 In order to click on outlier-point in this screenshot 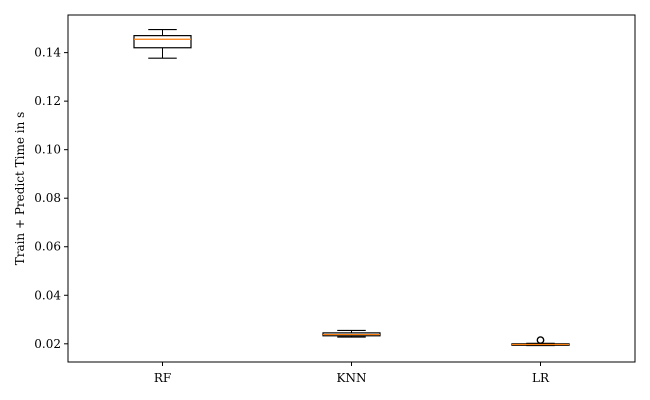, I will do `click(540, 340)`.